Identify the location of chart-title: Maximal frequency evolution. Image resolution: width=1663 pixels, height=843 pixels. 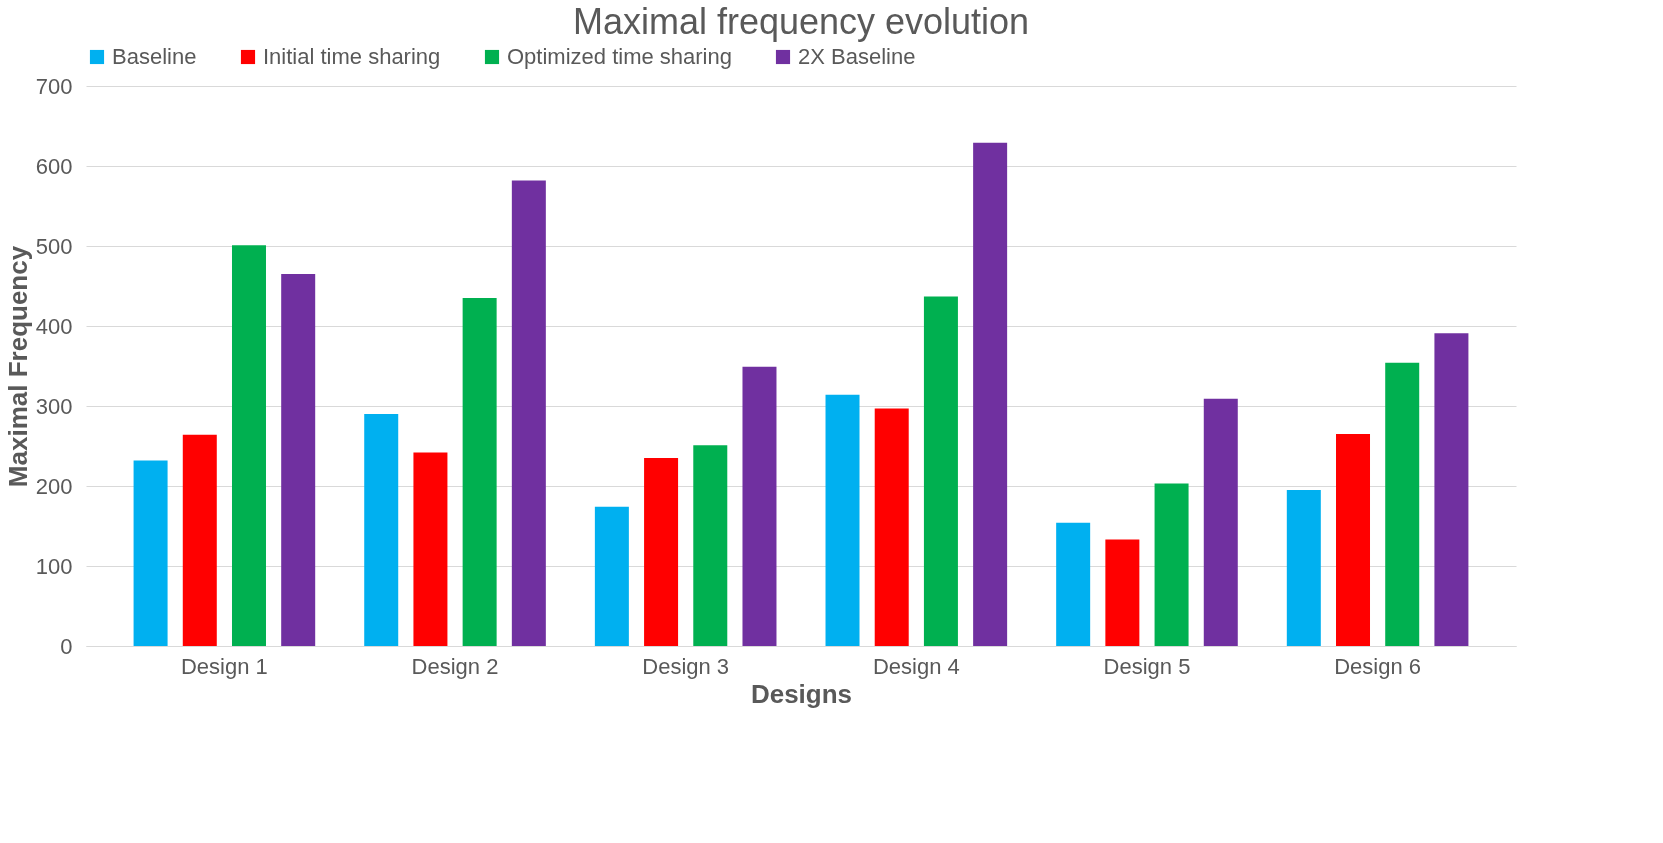
(801, 21).